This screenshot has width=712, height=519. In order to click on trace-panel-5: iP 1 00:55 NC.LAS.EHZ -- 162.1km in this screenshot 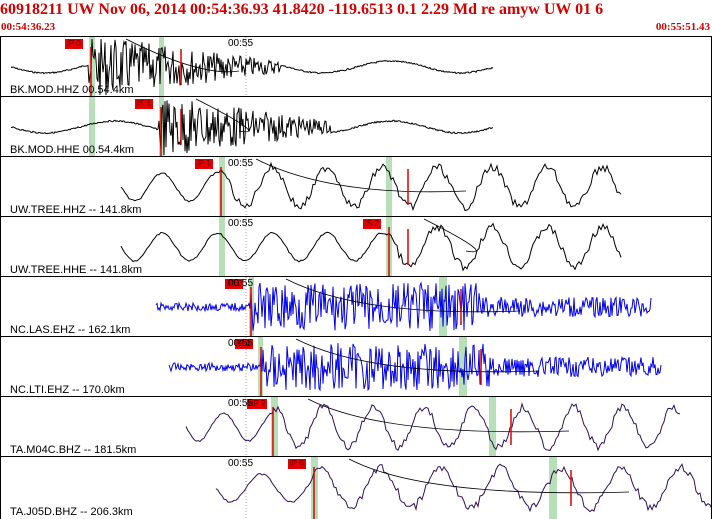, I will do `click(356, 306)`.